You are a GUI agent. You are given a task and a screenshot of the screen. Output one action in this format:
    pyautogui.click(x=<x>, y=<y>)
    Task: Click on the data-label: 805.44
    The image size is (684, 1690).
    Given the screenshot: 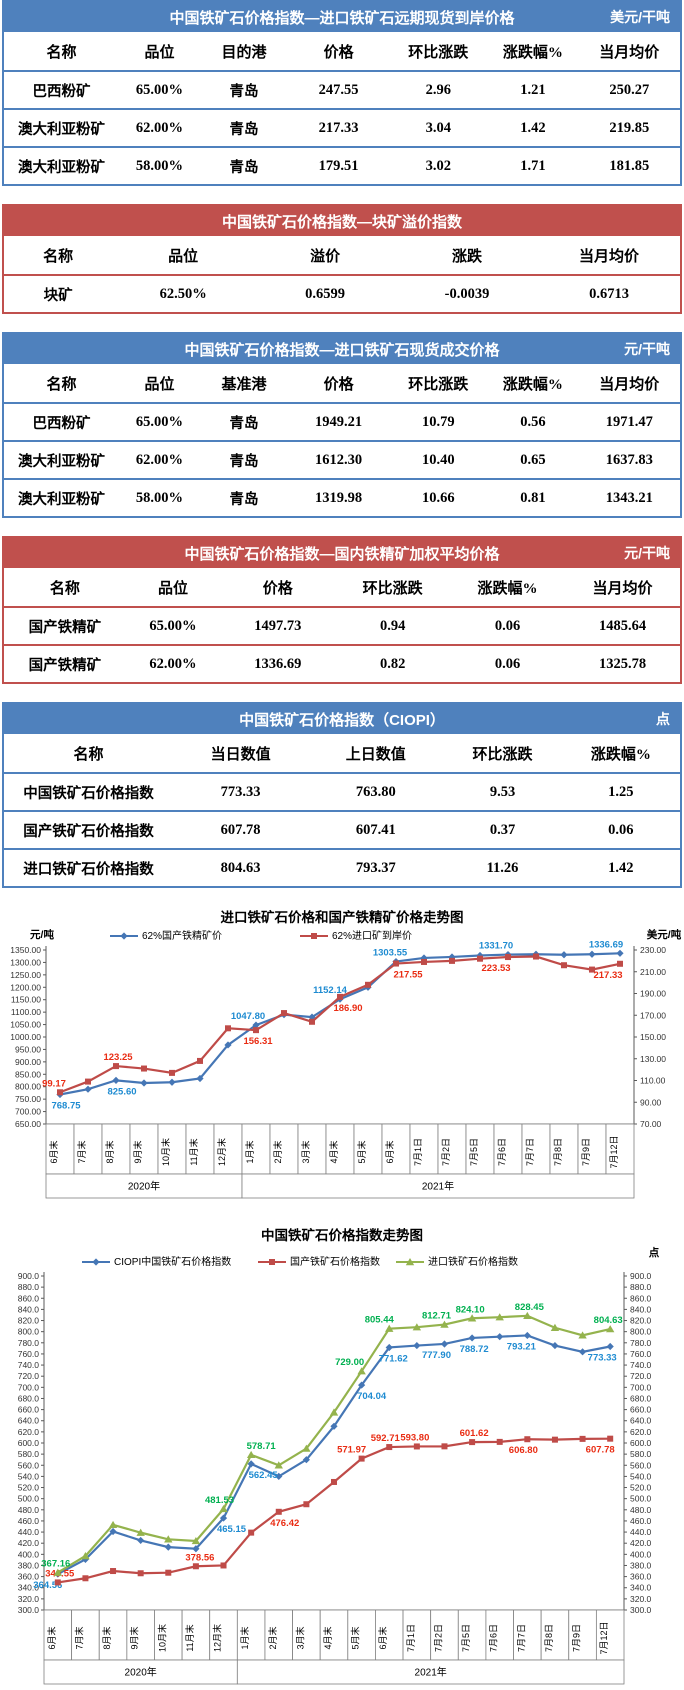 What is the action you would take?
    pyautogui.click(x=380, y=1320)
    